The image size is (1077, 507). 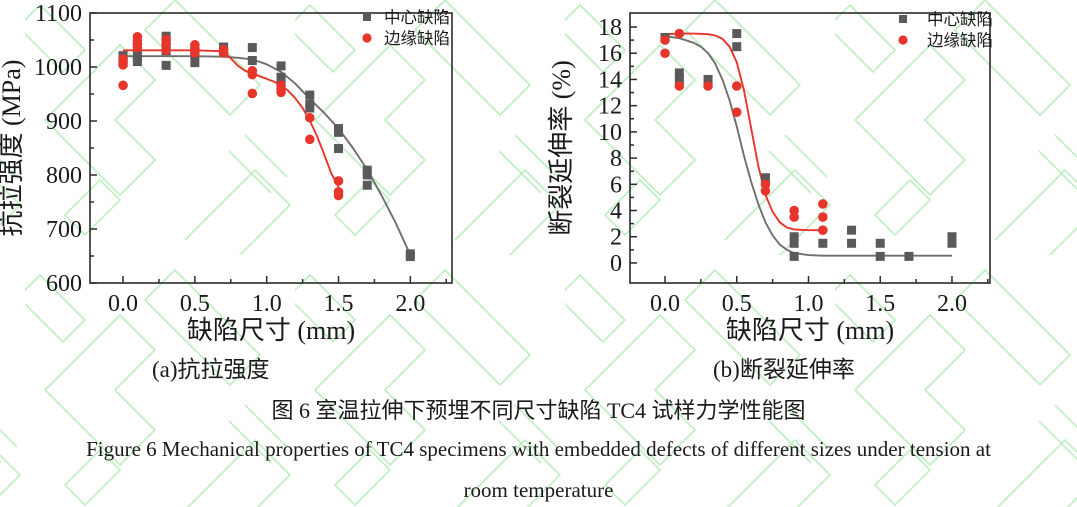 I want to click on y-tick-label: 700, so click(x=64, y=230).